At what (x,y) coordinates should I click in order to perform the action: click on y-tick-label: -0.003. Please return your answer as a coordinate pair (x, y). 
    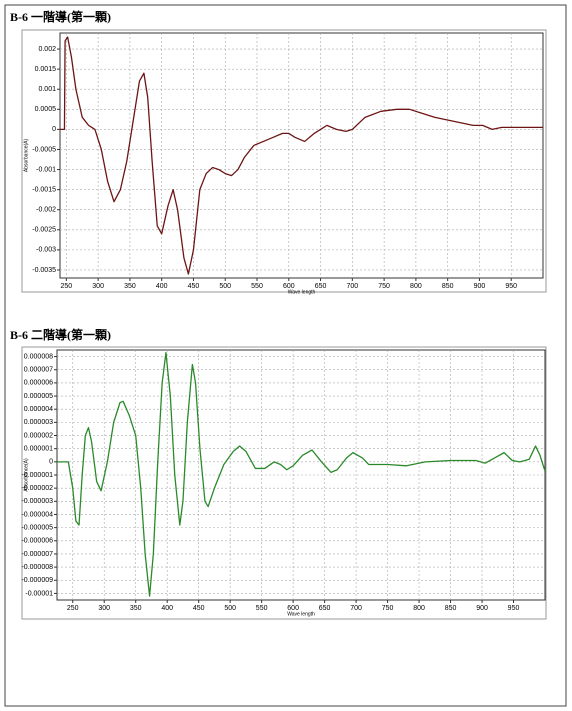
    Looking at the image, I should click on (46, 250).